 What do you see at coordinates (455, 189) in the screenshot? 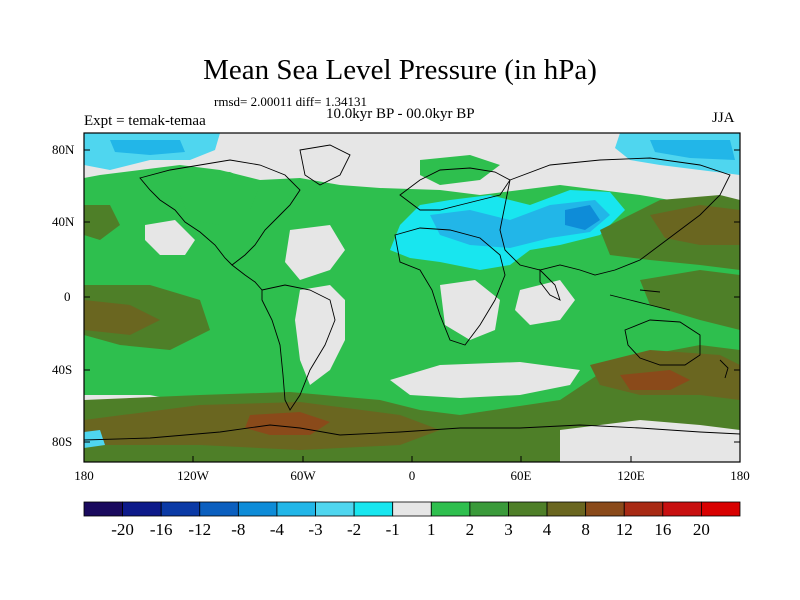
I see `coast-europe` at bounding box center [455, 189].